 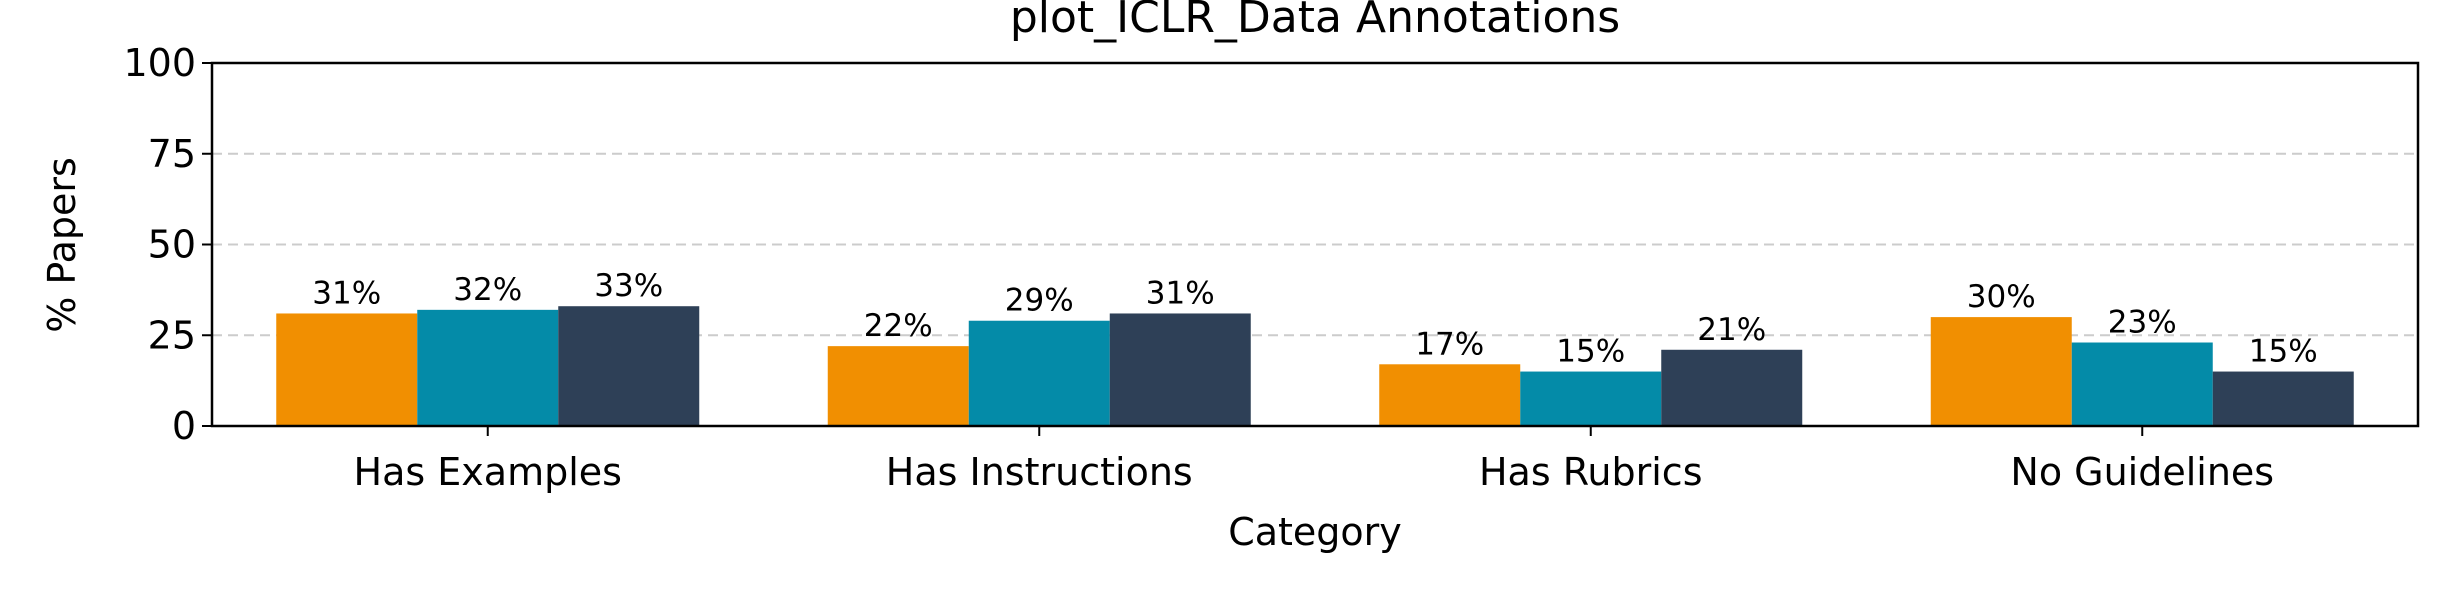 I want to click on bar-value-label: 30%, so click(x=2001, y=297).